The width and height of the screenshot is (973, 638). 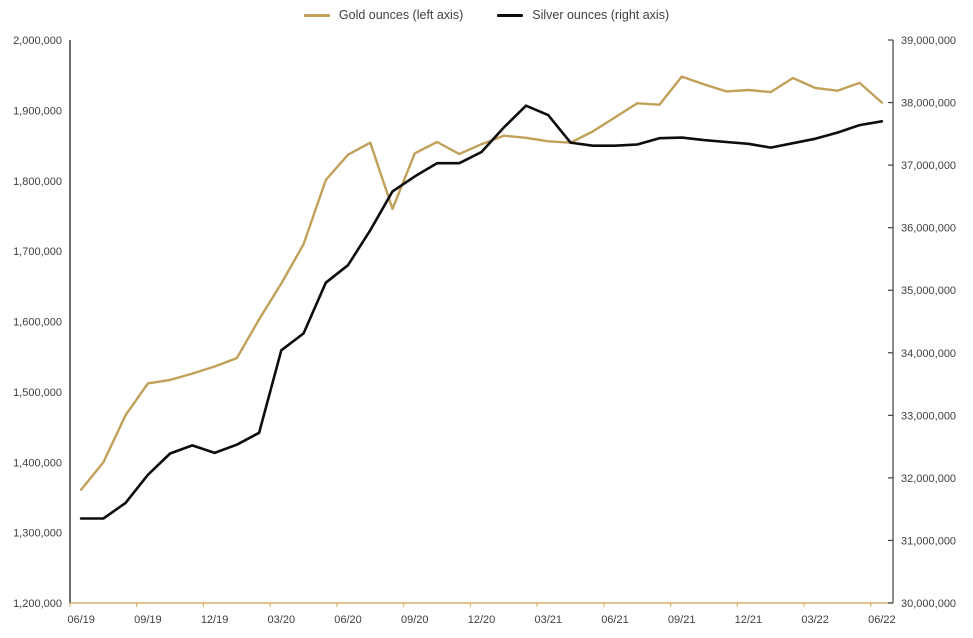 What do you see at coordinates (928, 291) in the screenshot?
I see `y-axis-right-tick-label: 35,000,000` at bounding box center [928, 291].